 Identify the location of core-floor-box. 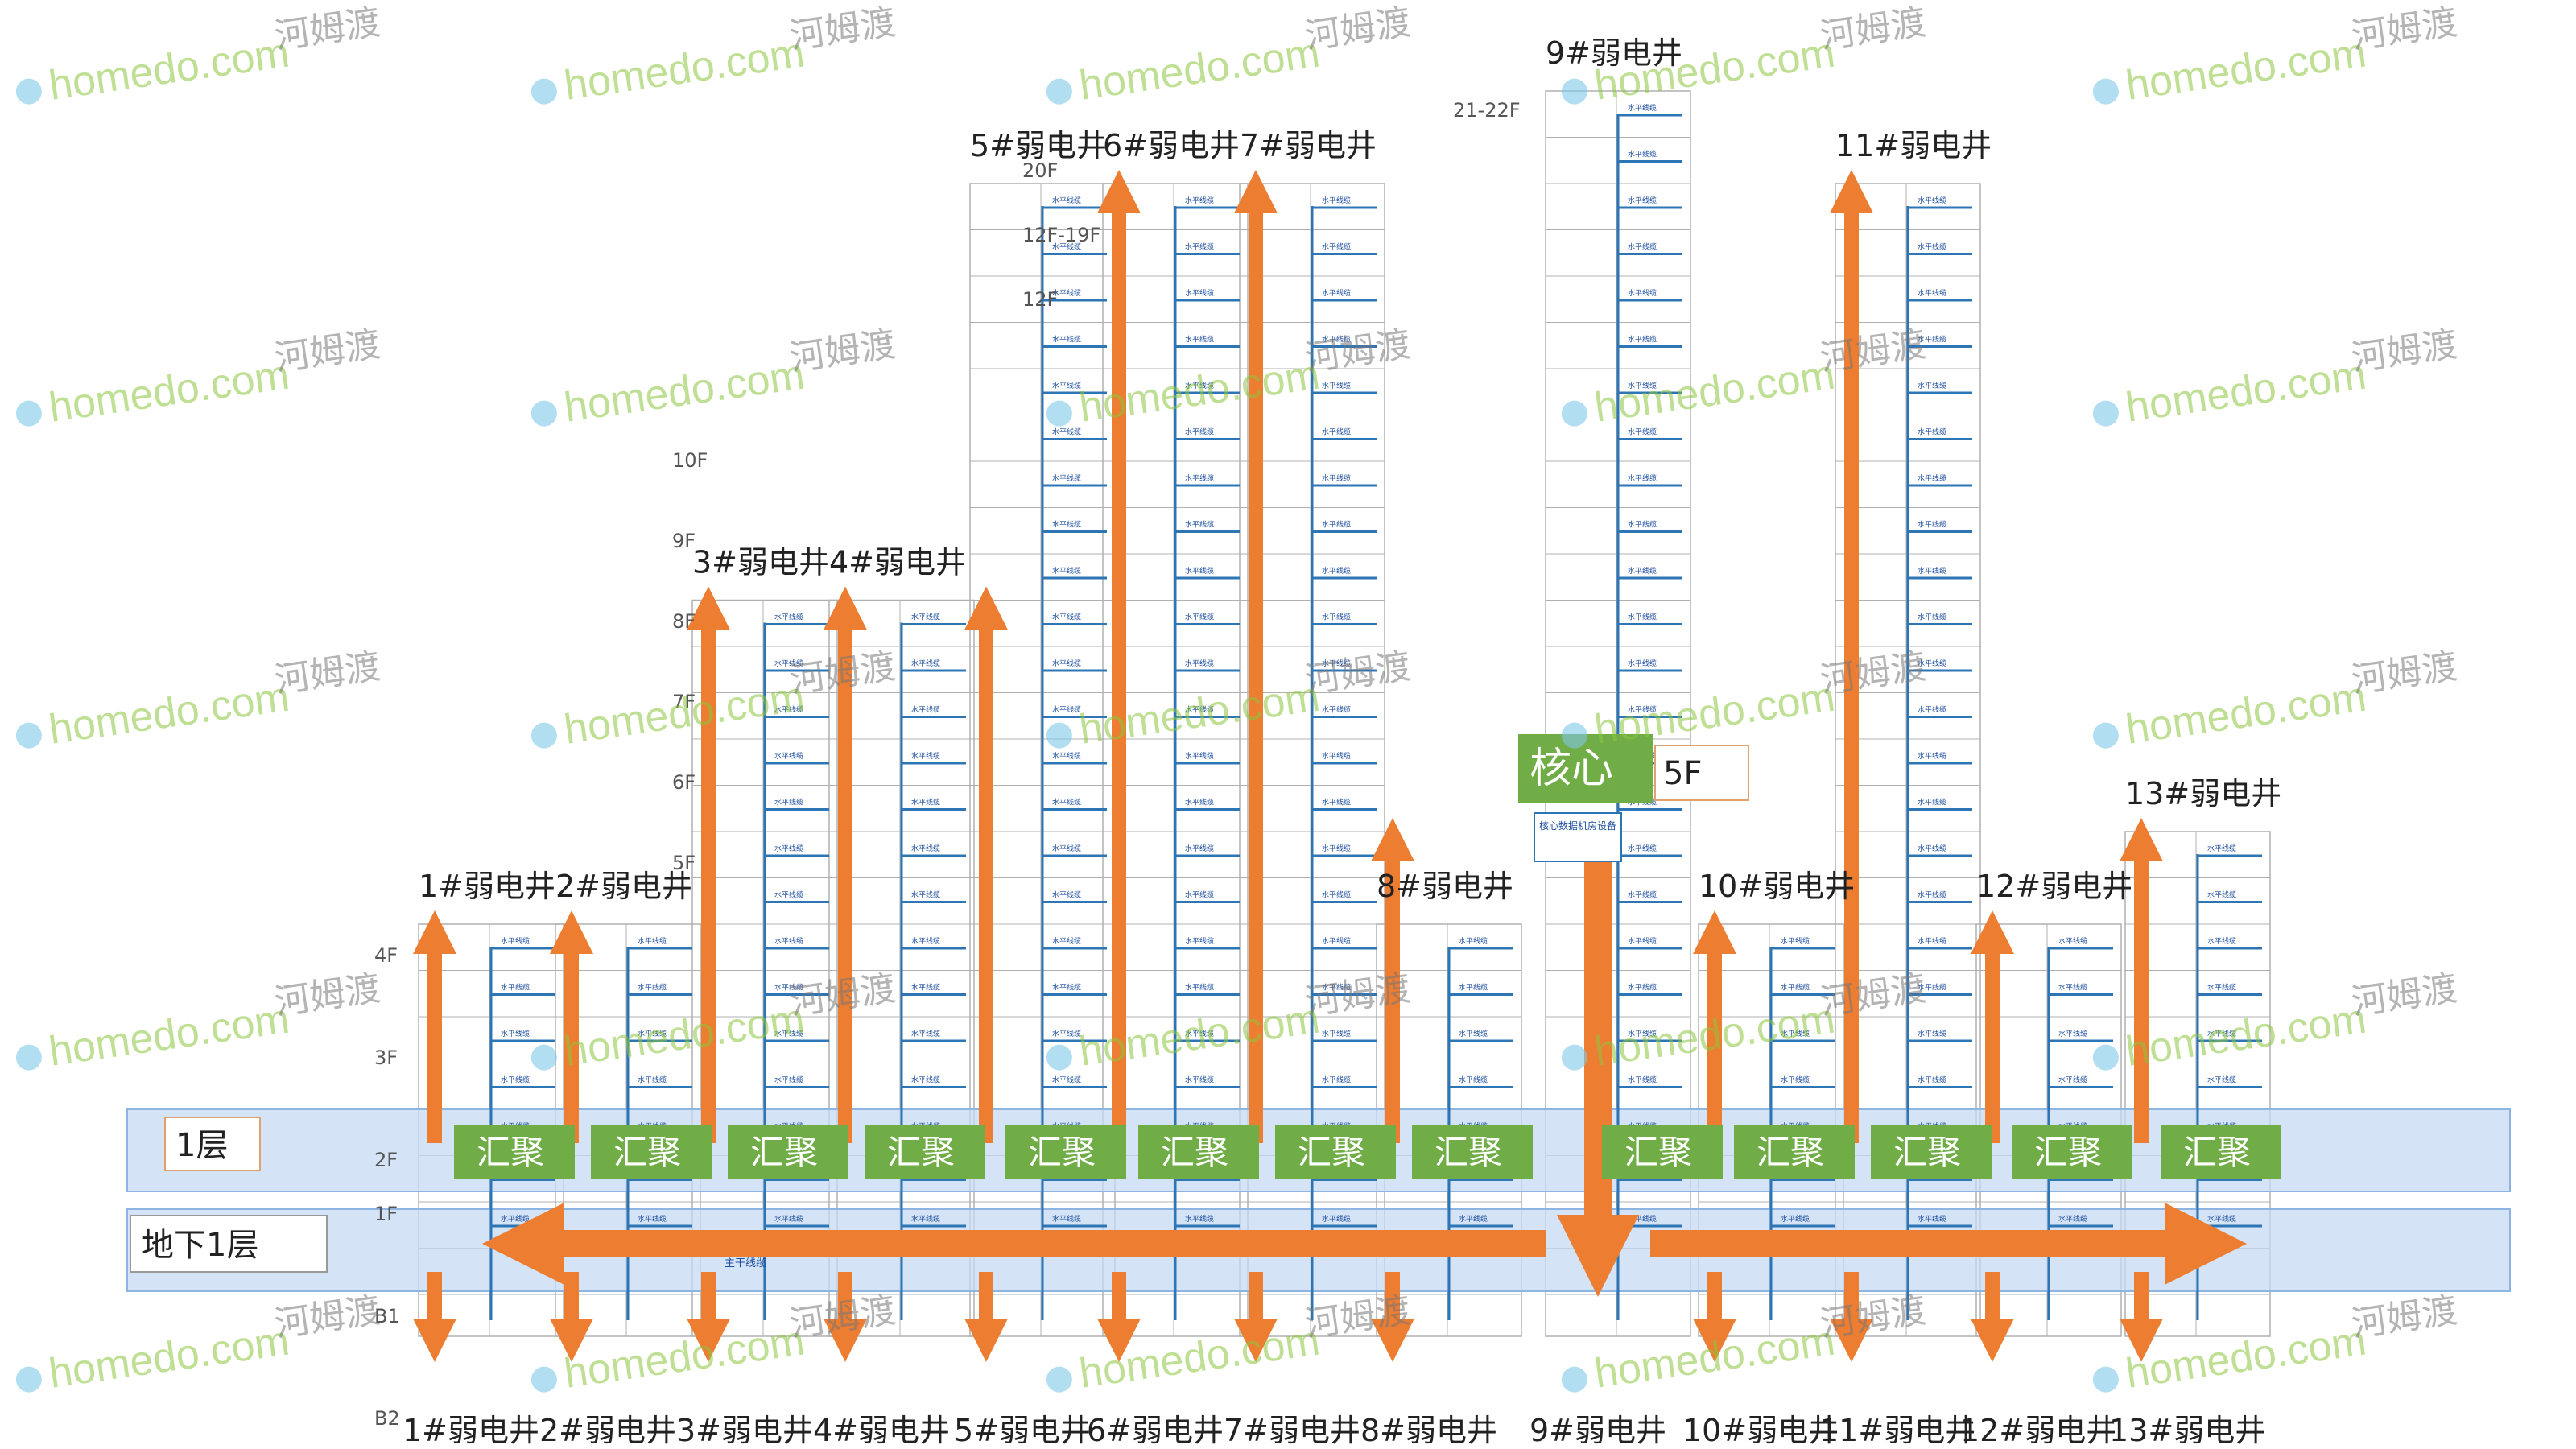
(1701, 773).